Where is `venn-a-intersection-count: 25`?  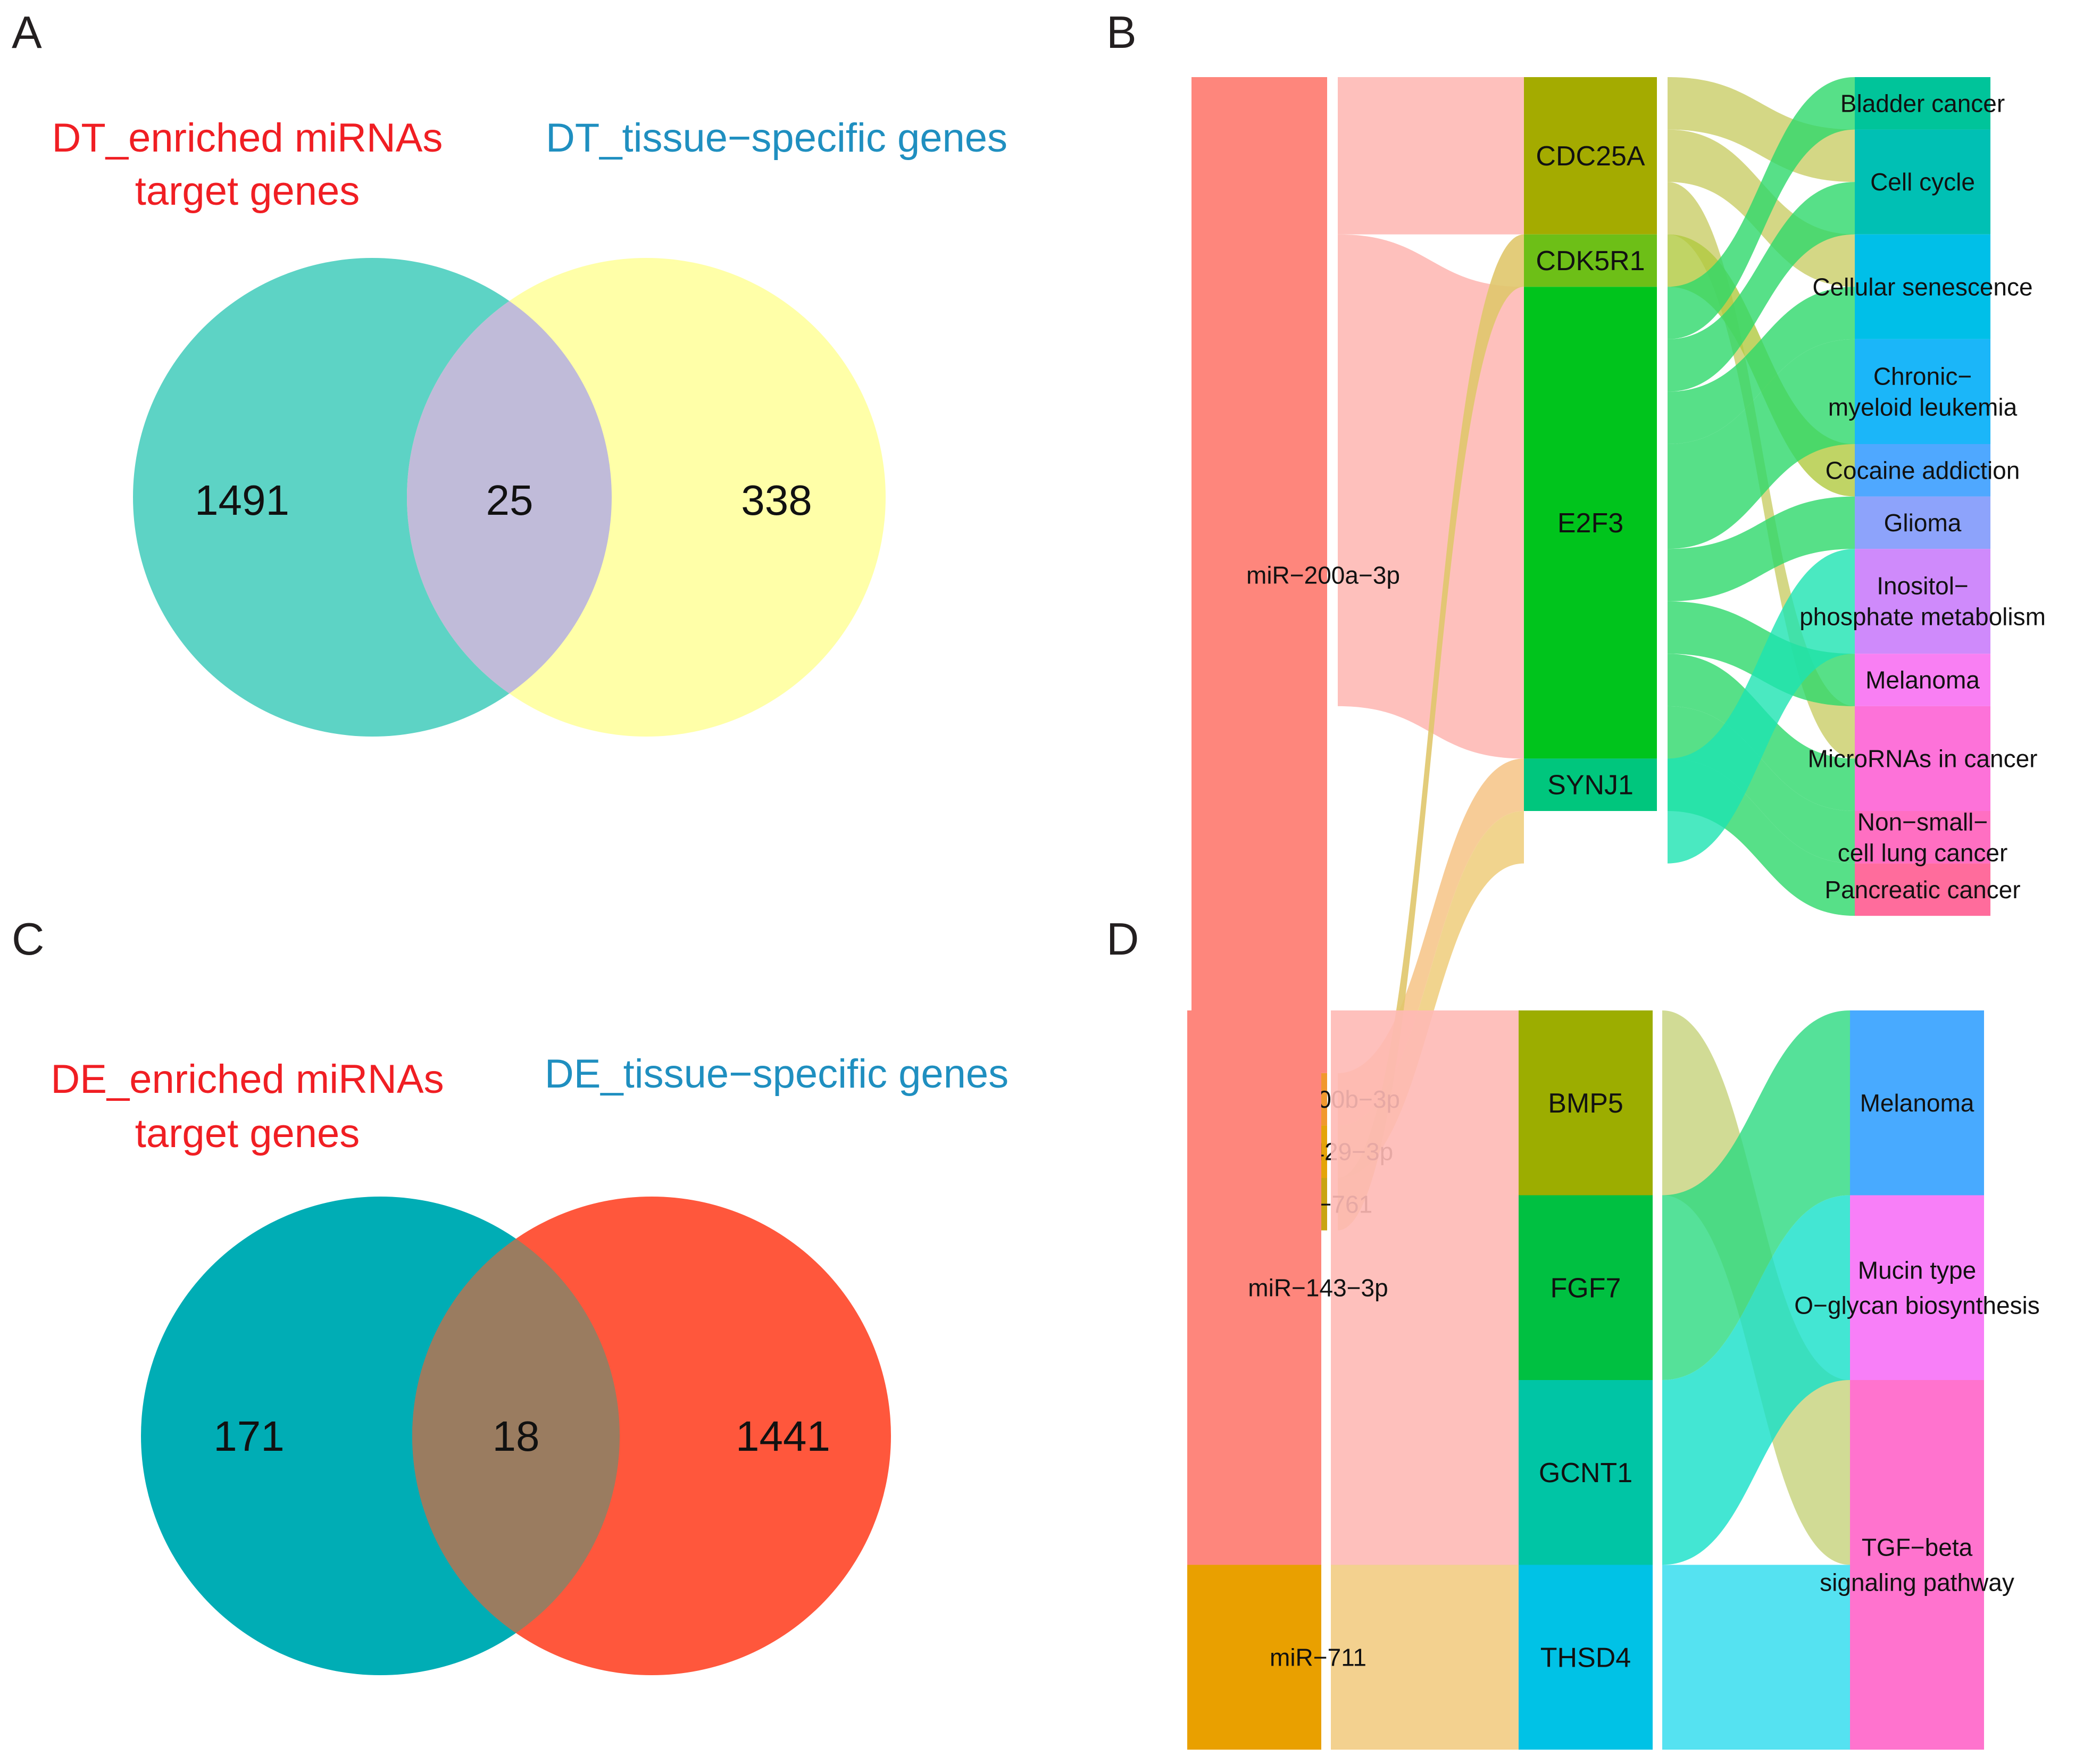 venn-a-intersection-count: 25 is located at coordinates (510, 500).